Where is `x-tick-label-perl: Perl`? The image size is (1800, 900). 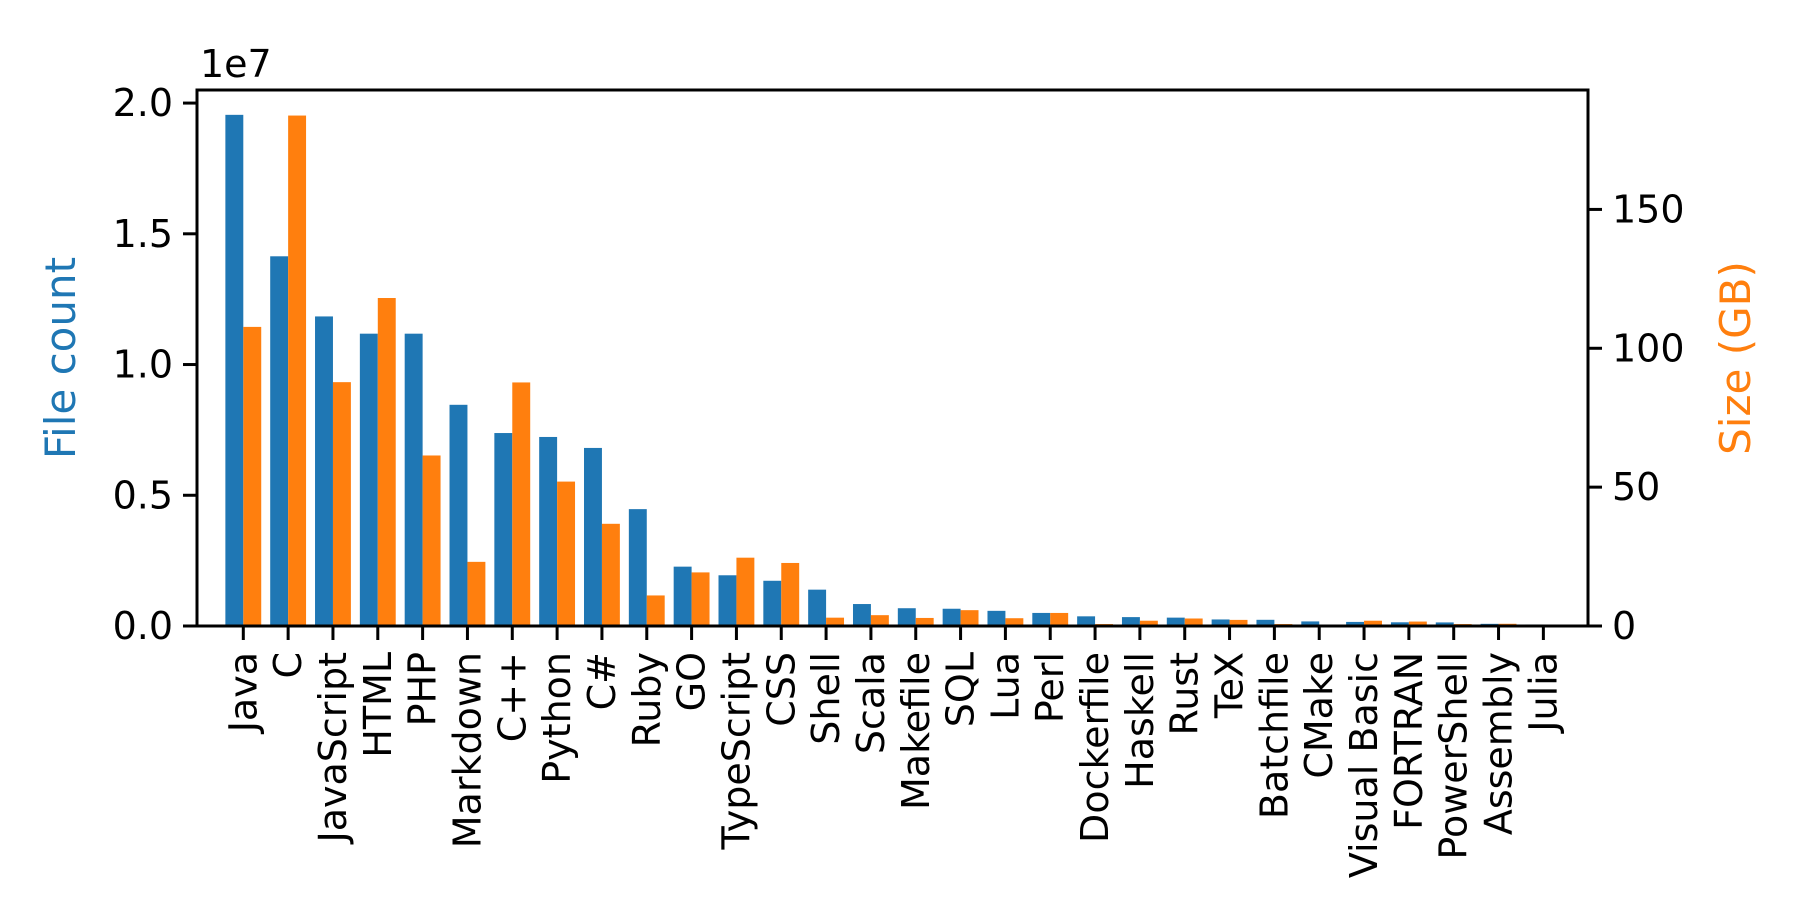 x-tick-label-perl: Perl is located at coordinates (1050, 687).